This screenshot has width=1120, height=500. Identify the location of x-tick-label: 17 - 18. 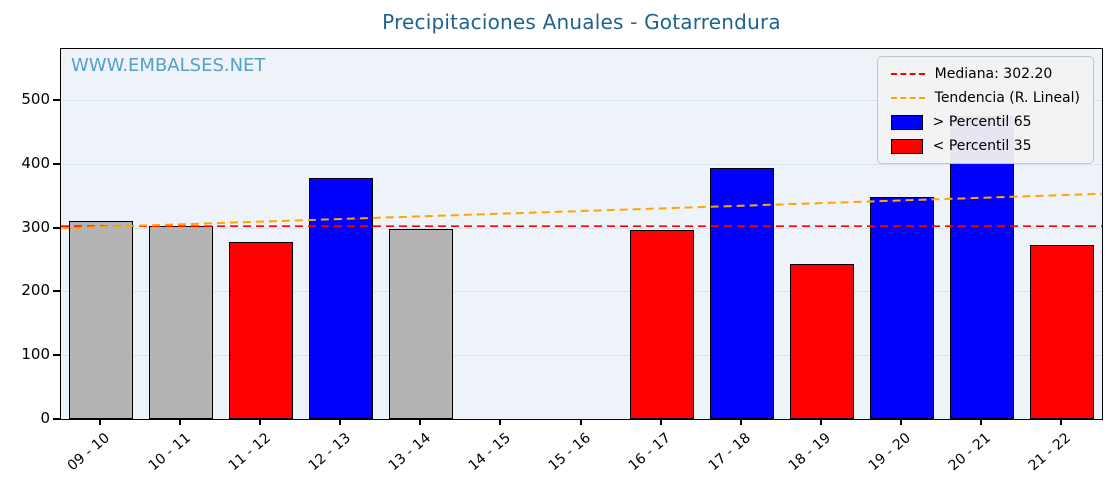
(729, 452).